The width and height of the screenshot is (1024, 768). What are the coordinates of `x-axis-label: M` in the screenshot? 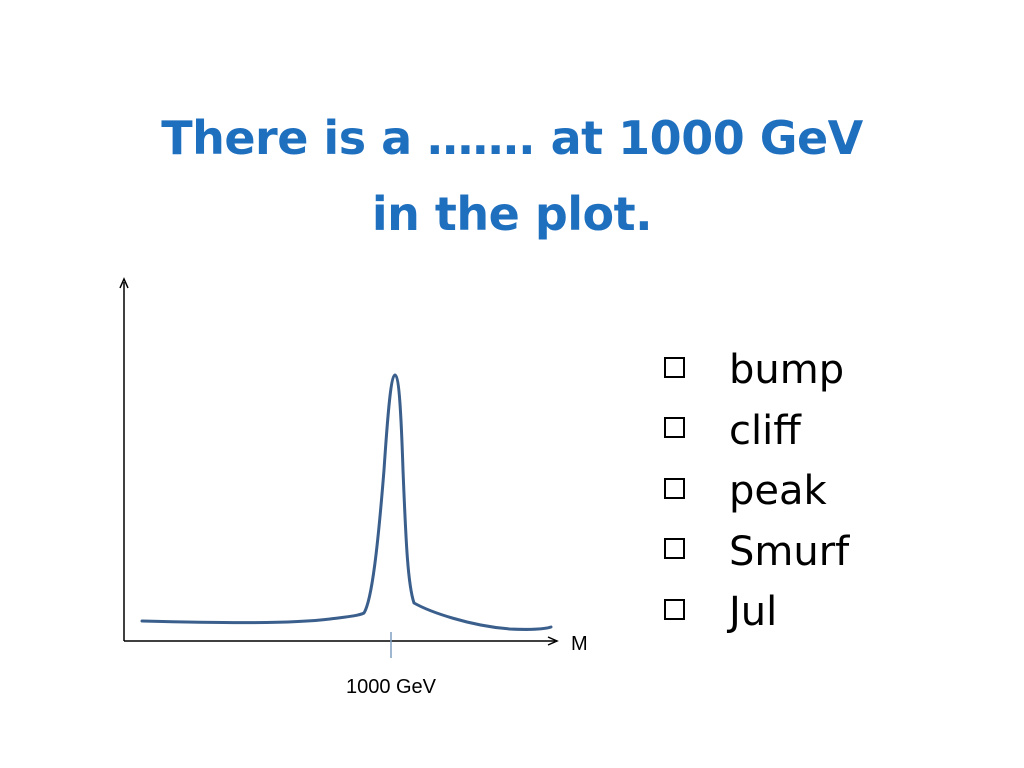 It's located at (579, 644).